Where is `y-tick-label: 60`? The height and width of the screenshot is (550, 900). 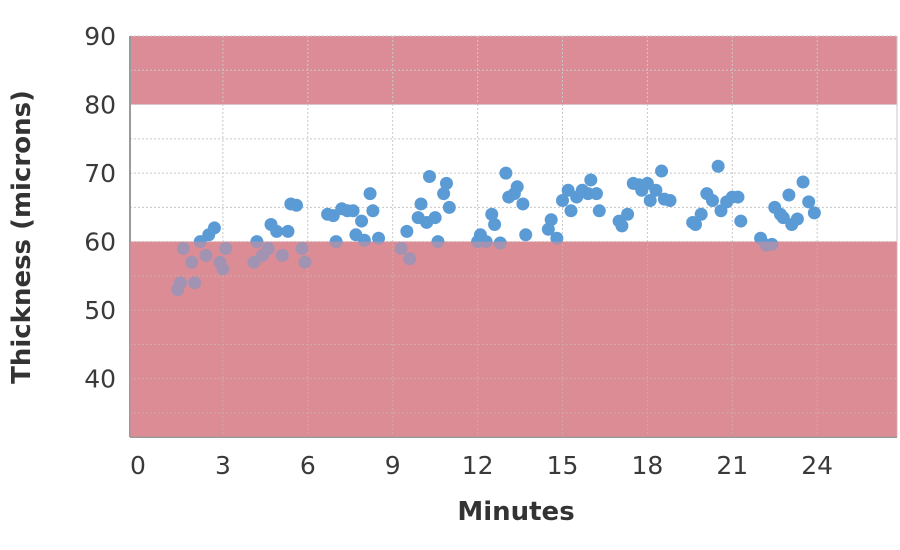
y-tick-label: 60 is located at coordinates (100, 242).